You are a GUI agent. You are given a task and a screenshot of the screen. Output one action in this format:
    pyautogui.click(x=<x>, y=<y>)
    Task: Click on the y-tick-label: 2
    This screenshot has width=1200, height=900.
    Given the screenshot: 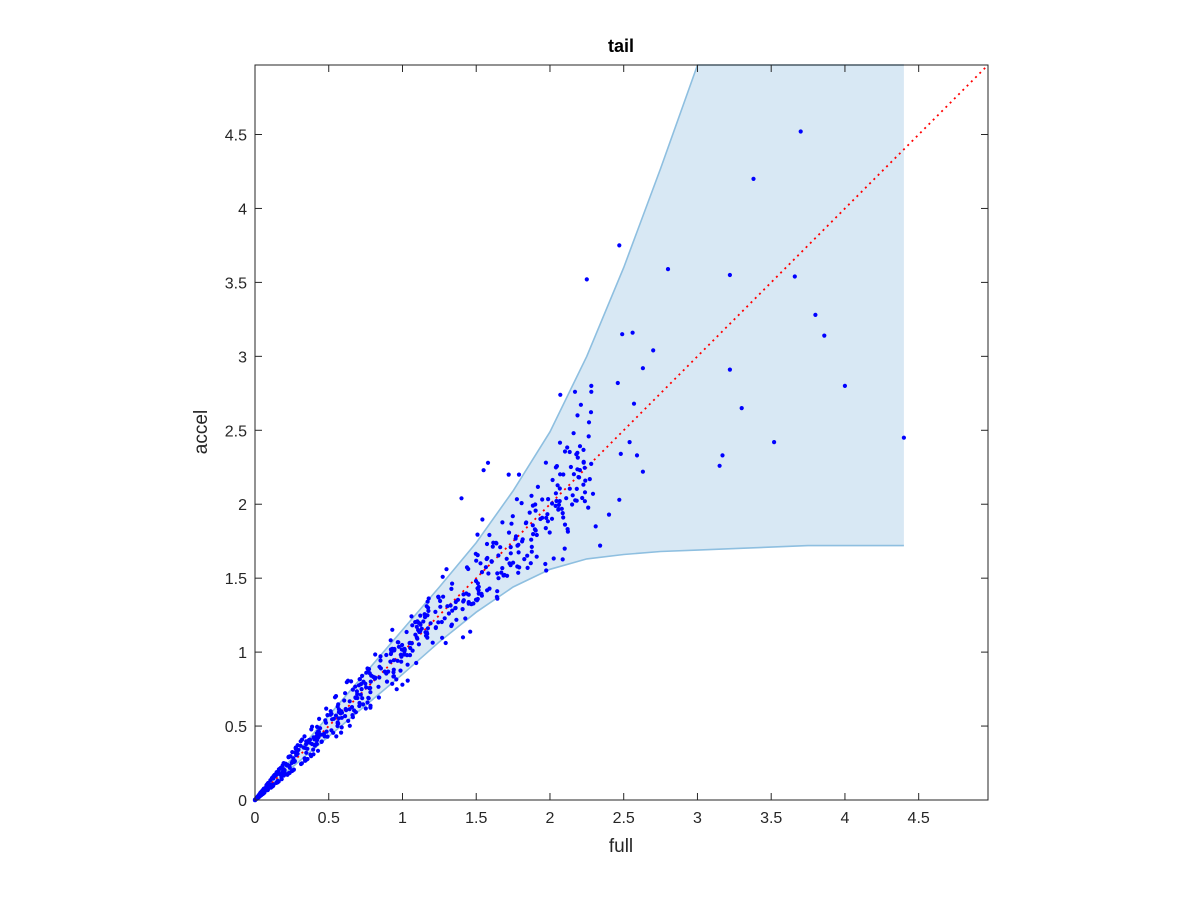 What is the action you would take?
    pyautogui.click(x=242, y=505)
    